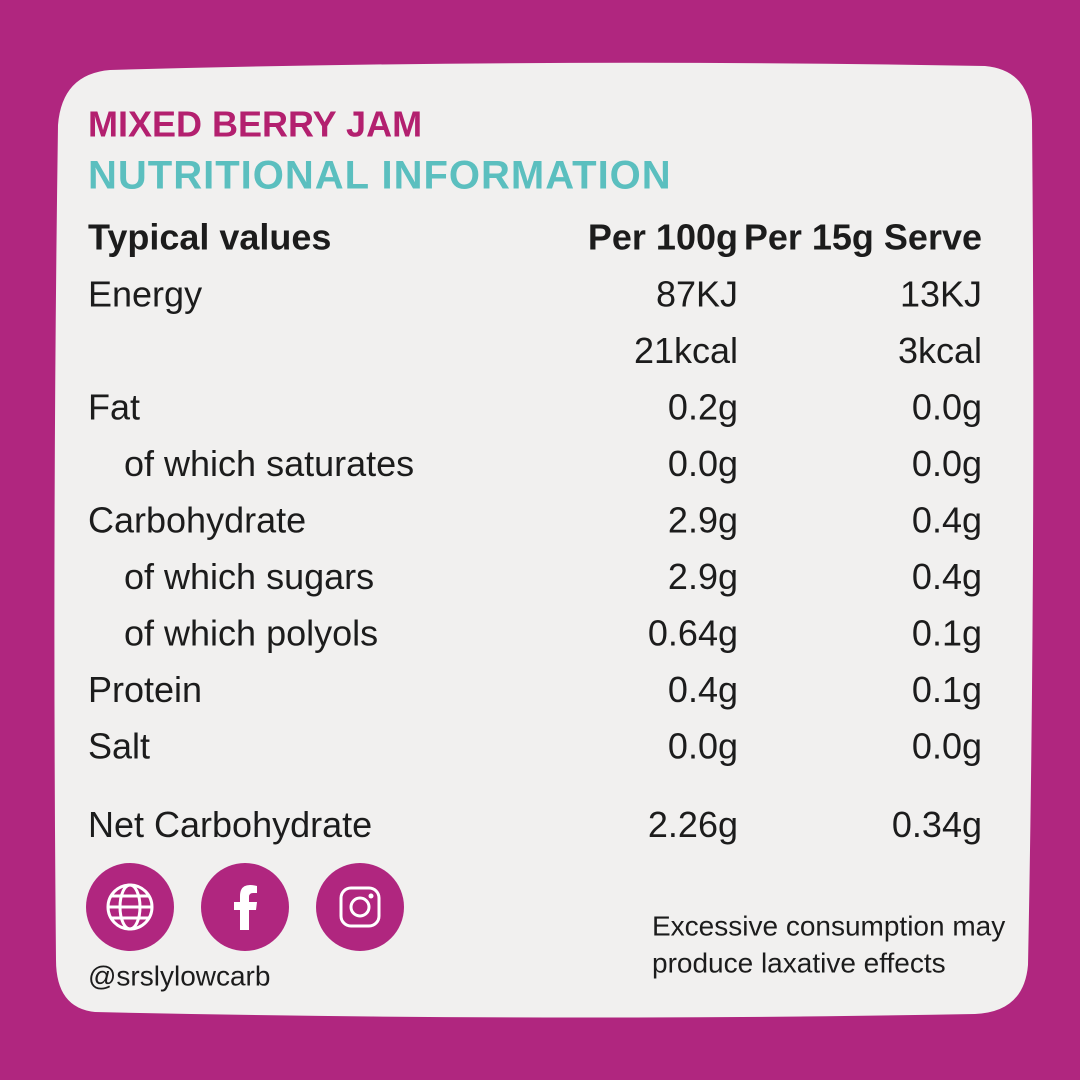 The height and width of the screenshot is (1080, 1080). I want to click on facebook-icon, so click(245, 907).